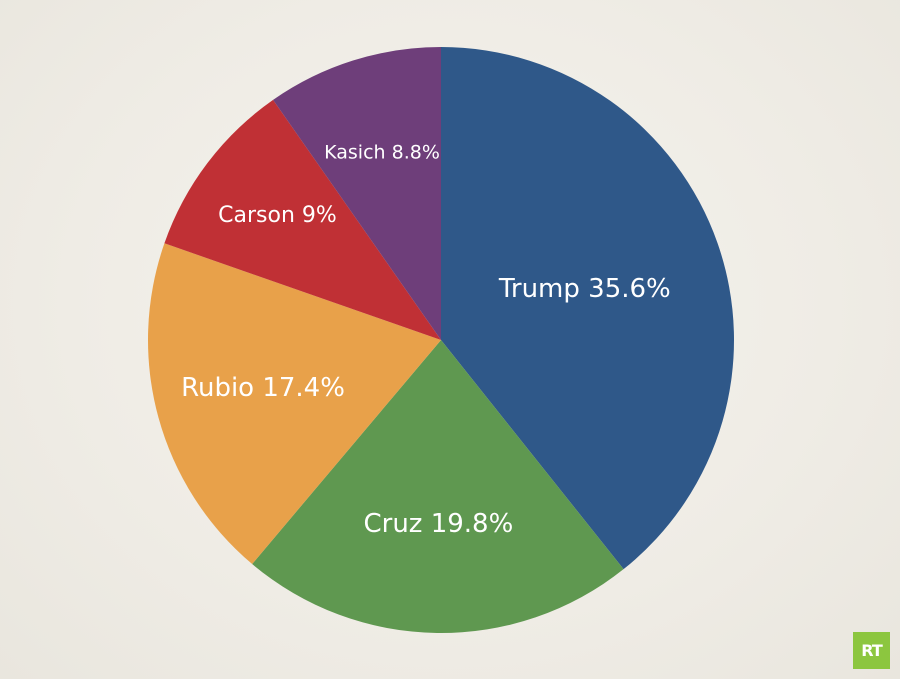  I want to click on slice-label-trump: Trump 35.6%, so click(584, 289).